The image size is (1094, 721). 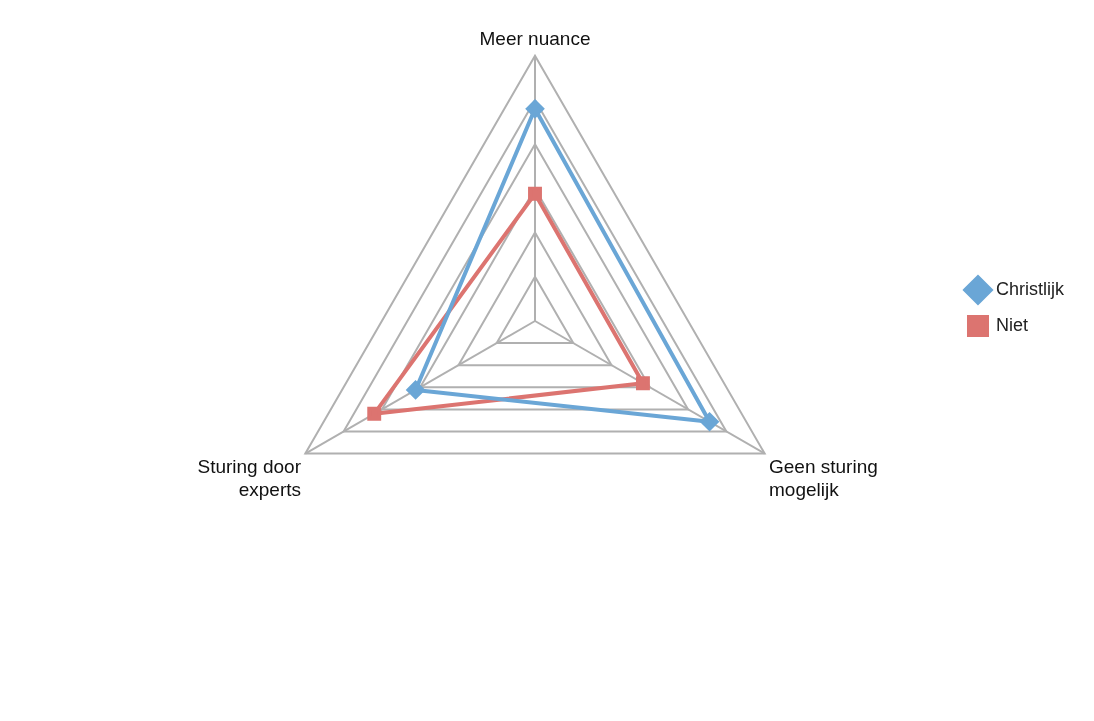 I want to click on legend-label: Christlijk, so click(x=1030, y=288).